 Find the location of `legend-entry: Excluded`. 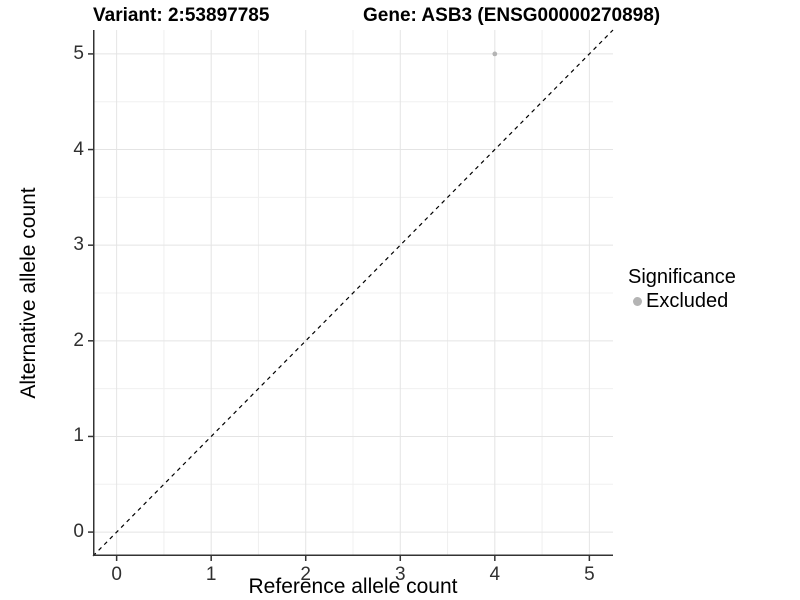

legend-entry: Excluded is located at coordinates (682, 301).